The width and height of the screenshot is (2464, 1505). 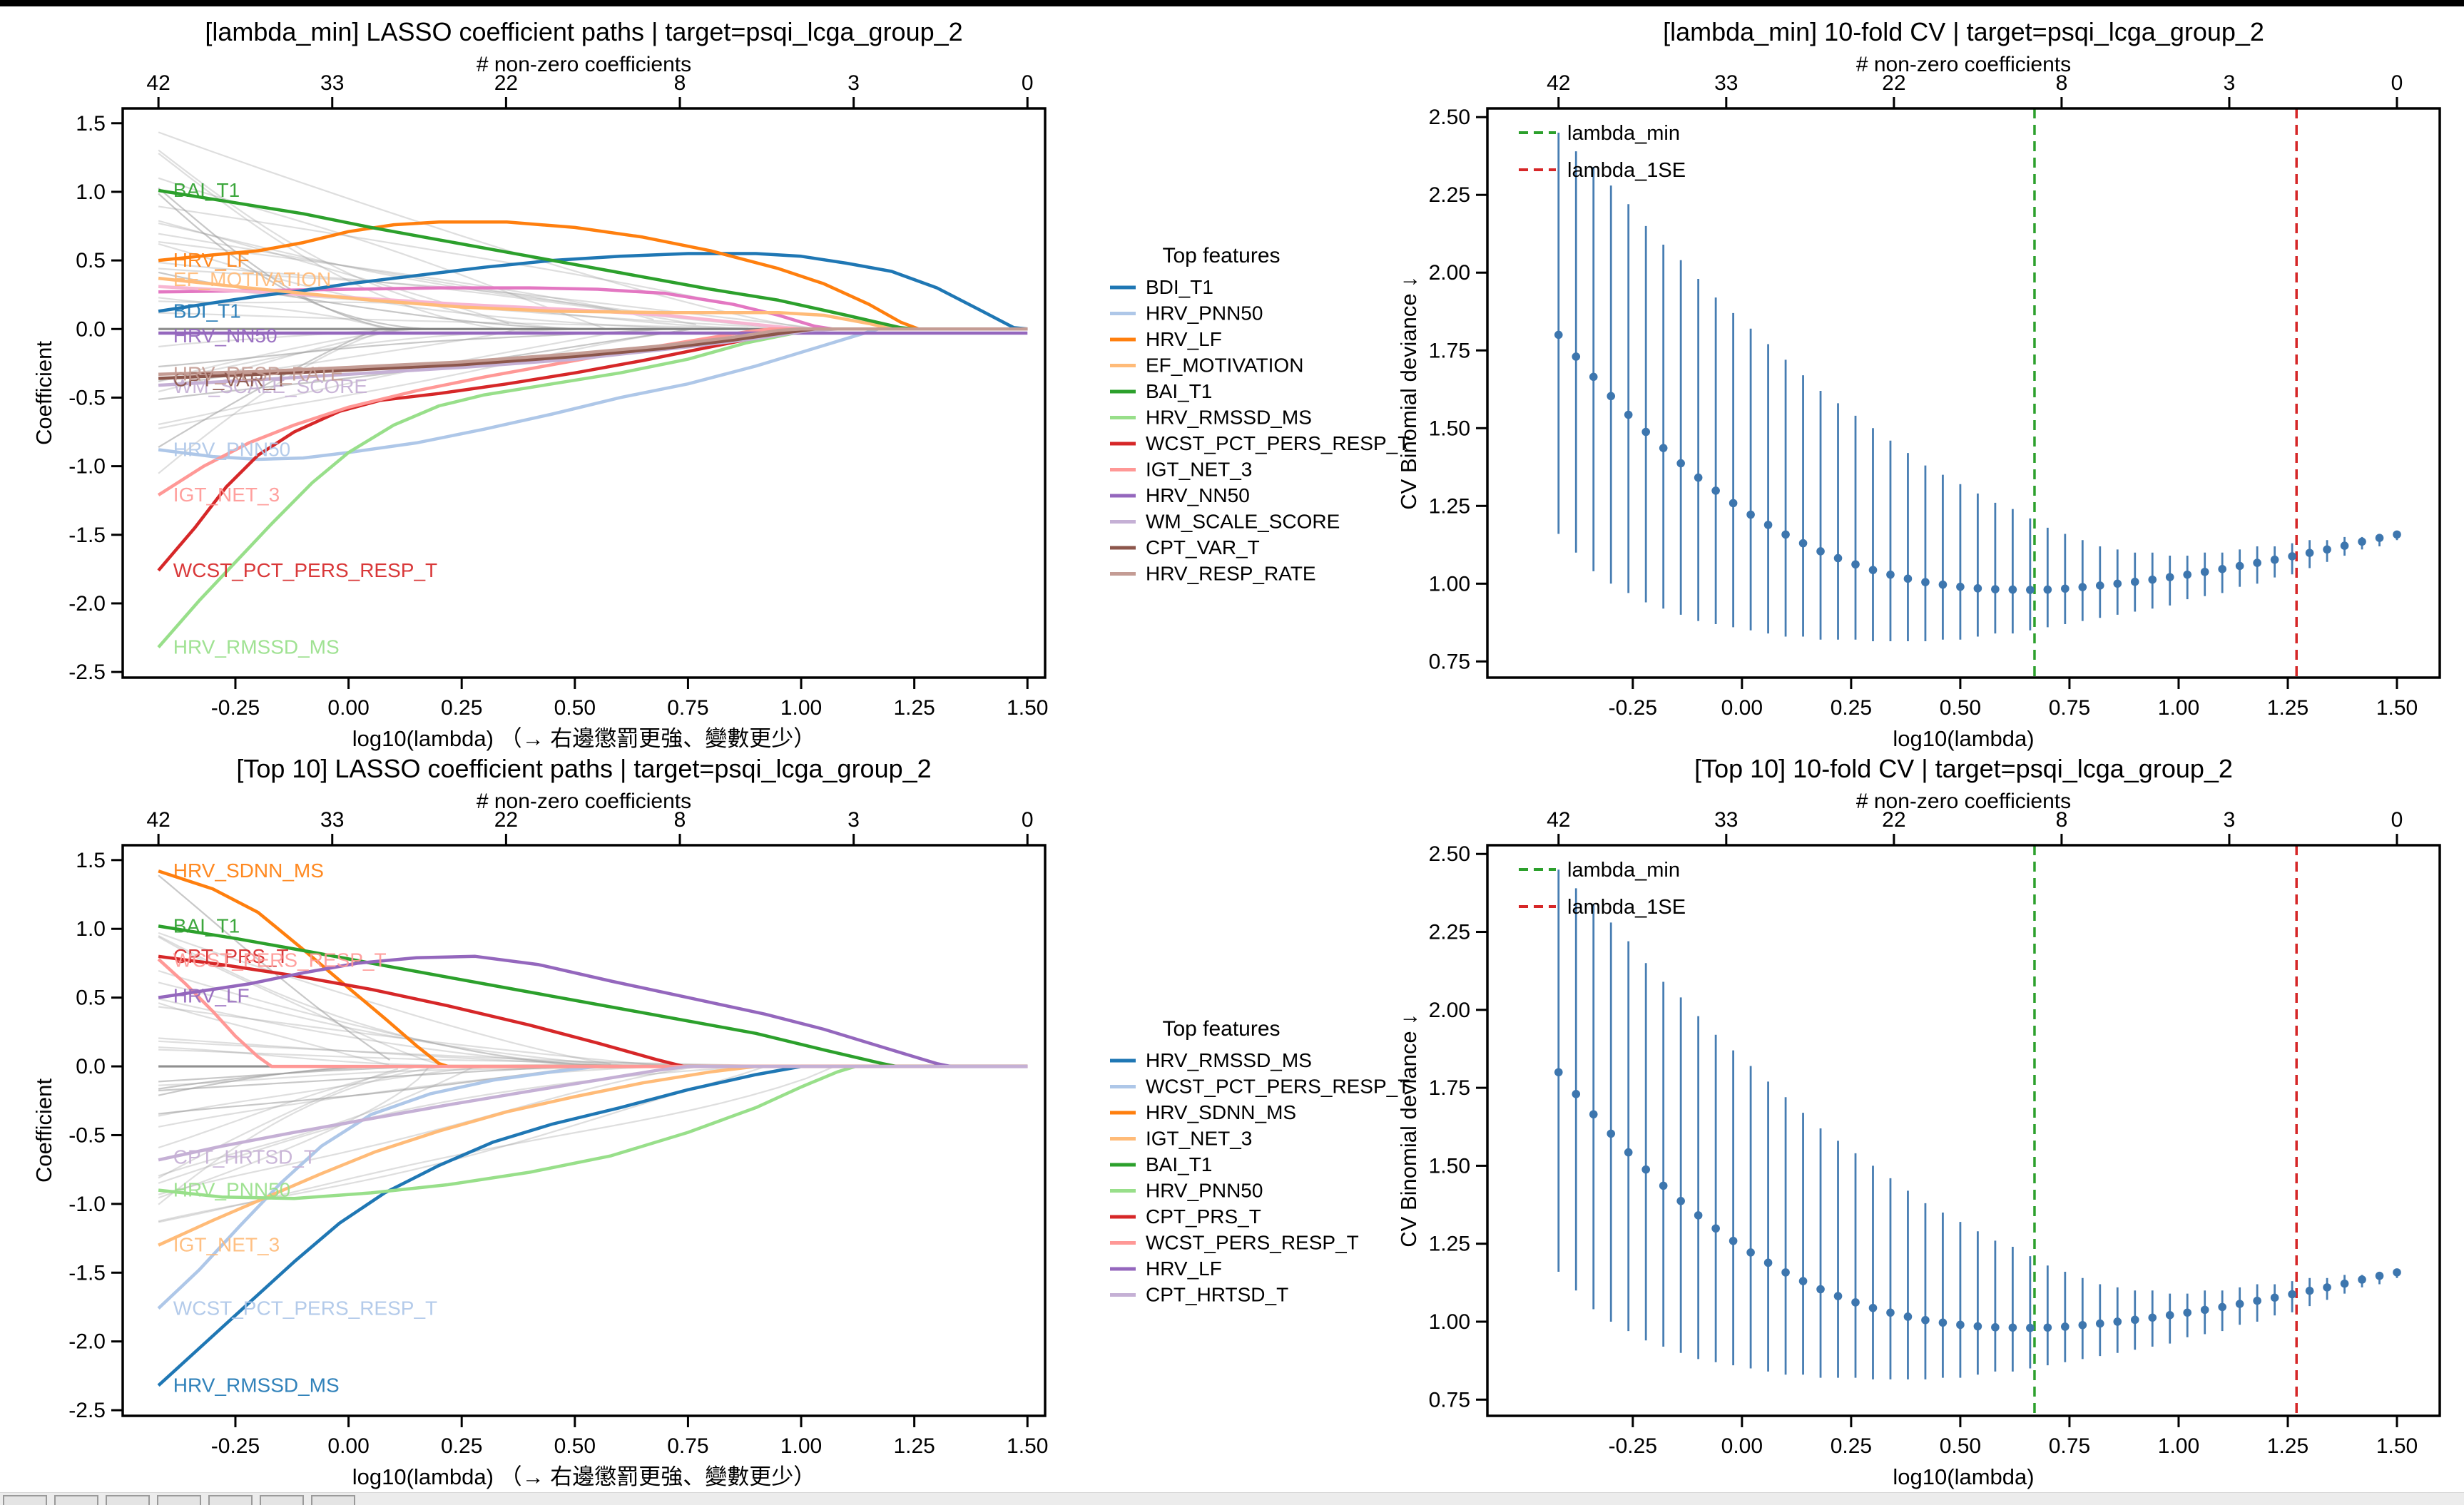 What do you see at coordinates (231, 956) in the screenshot?
I see `inline-label-CPT_PRS_T: CPT_PRS_T` at bounding box center [231, 956].